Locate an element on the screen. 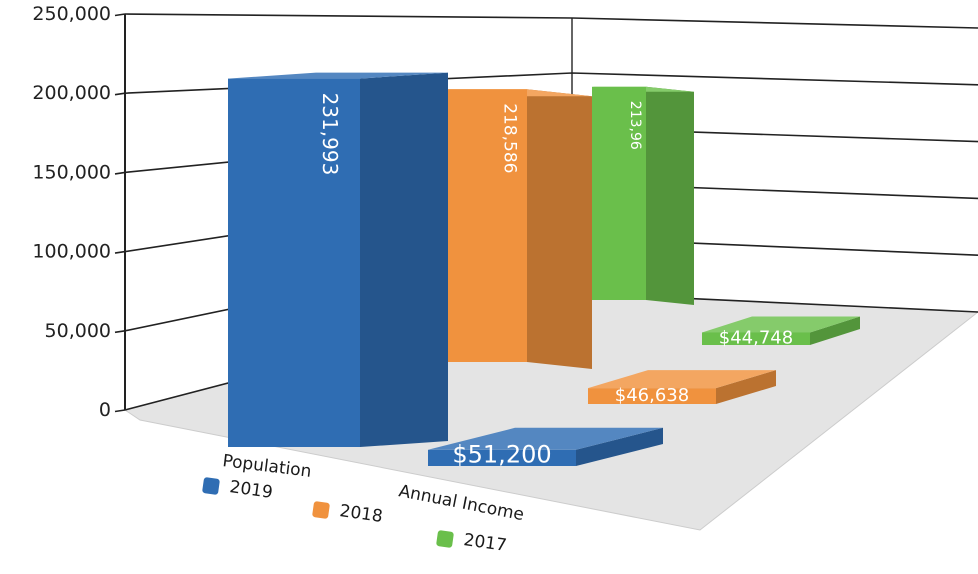 This screenshot has height=574, width=978. bar-2017-population: 213,96 is located at coordinates (643, 195).